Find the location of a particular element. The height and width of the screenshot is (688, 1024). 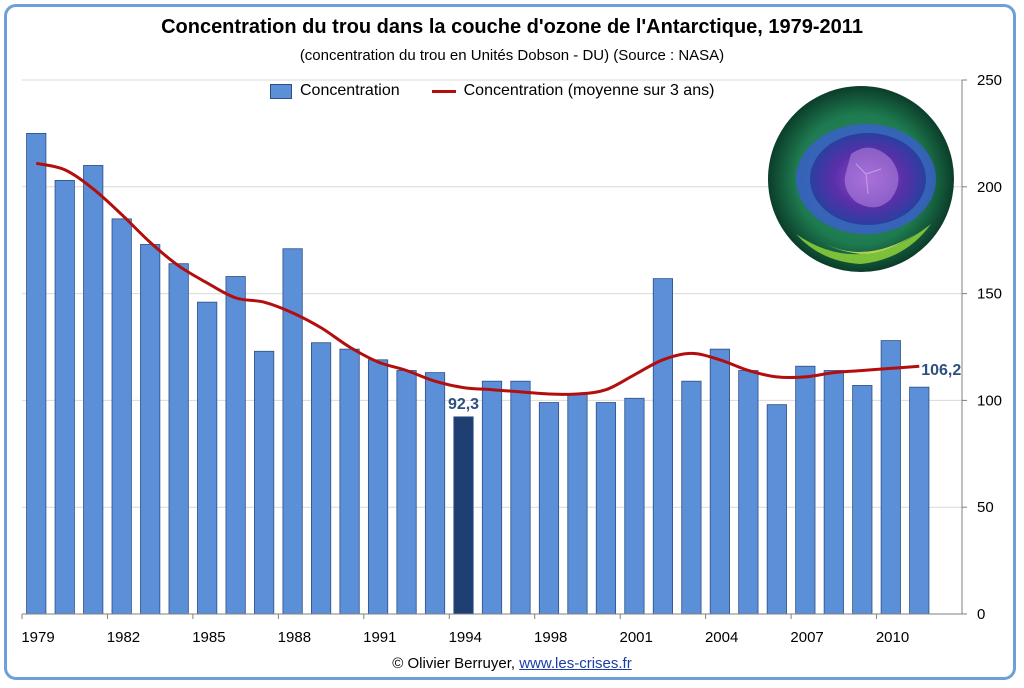

legend-line-label: Concentration (moyenne sur 3 ans) is located at coordinates (589, 90).